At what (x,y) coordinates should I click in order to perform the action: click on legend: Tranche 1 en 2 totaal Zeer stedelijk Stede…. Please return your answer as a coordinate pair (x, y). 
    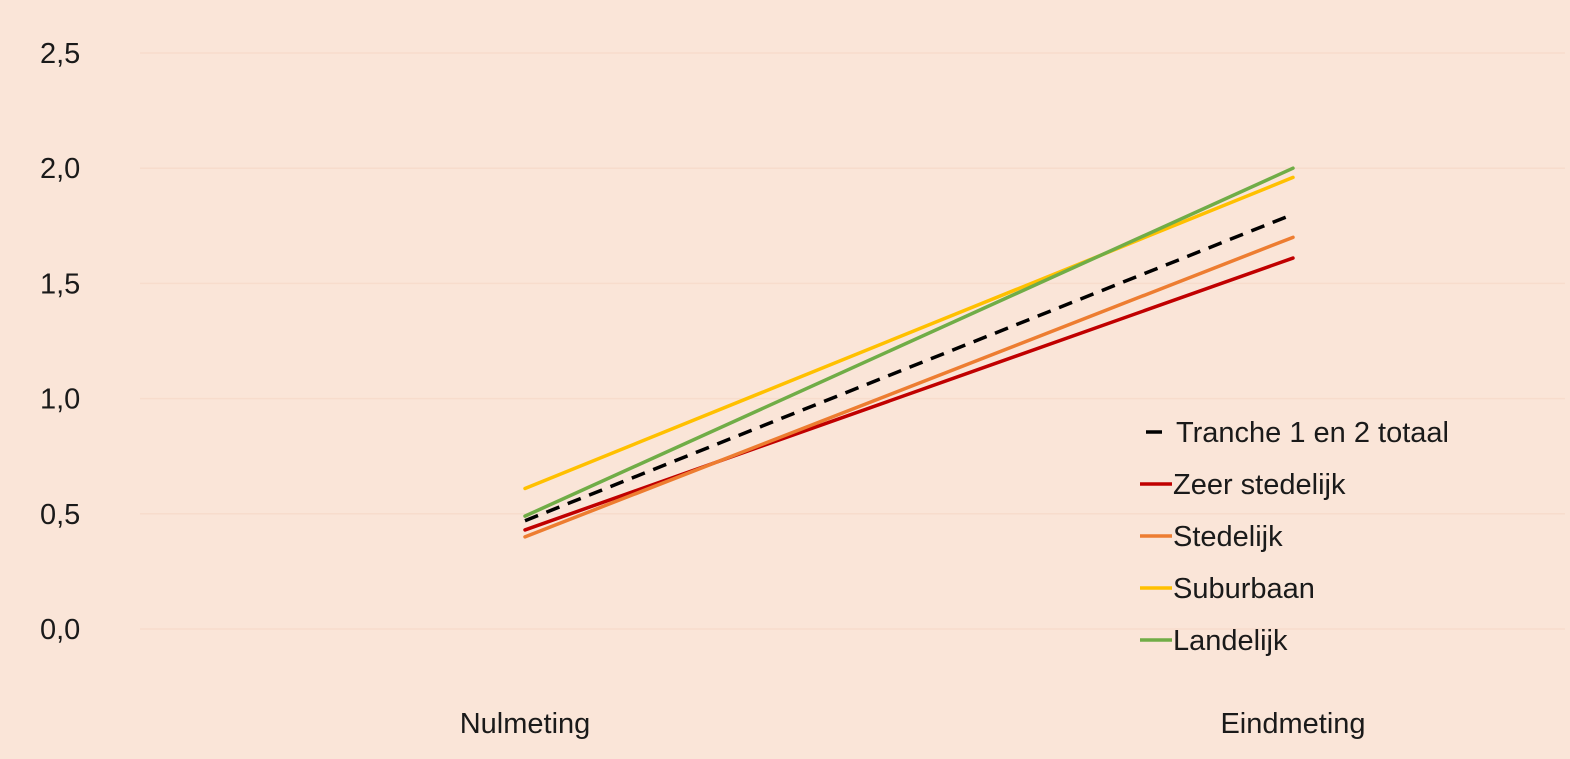
    Looking at the image, I should click on (1294, 537).